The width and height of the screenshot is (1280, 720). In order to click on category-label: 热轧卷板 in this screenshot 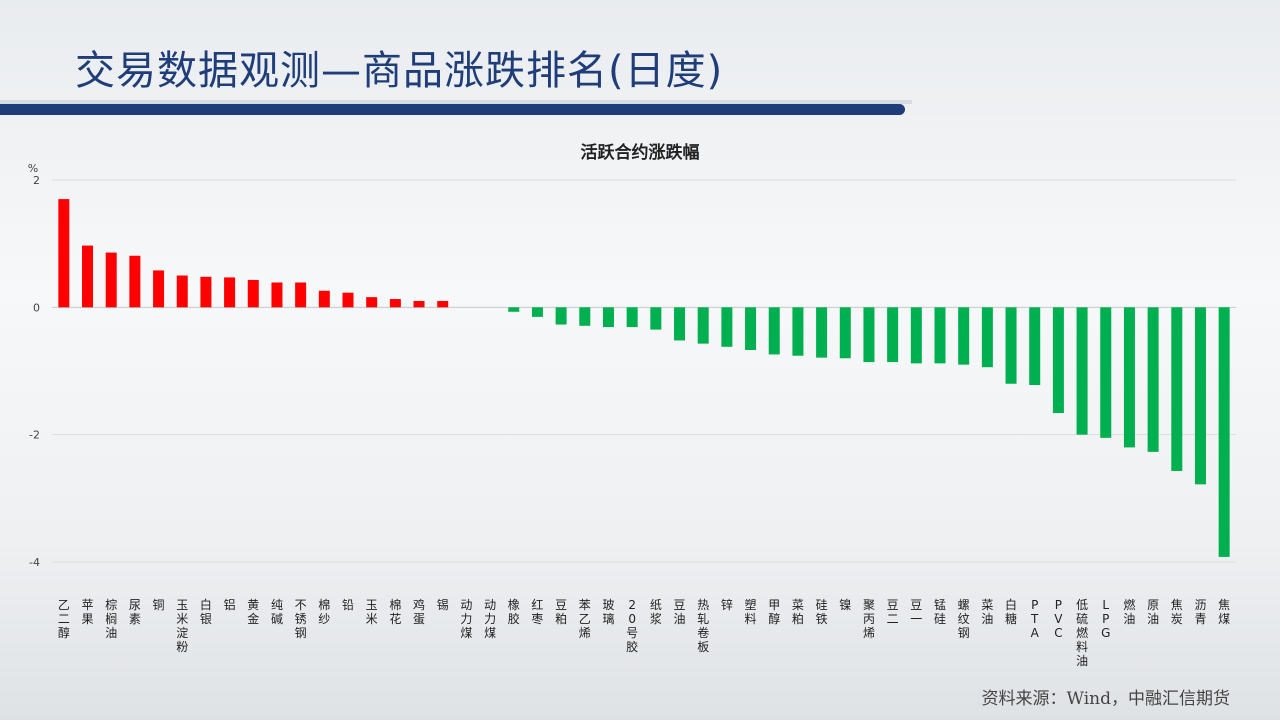, I will do `click(703, 626)`.